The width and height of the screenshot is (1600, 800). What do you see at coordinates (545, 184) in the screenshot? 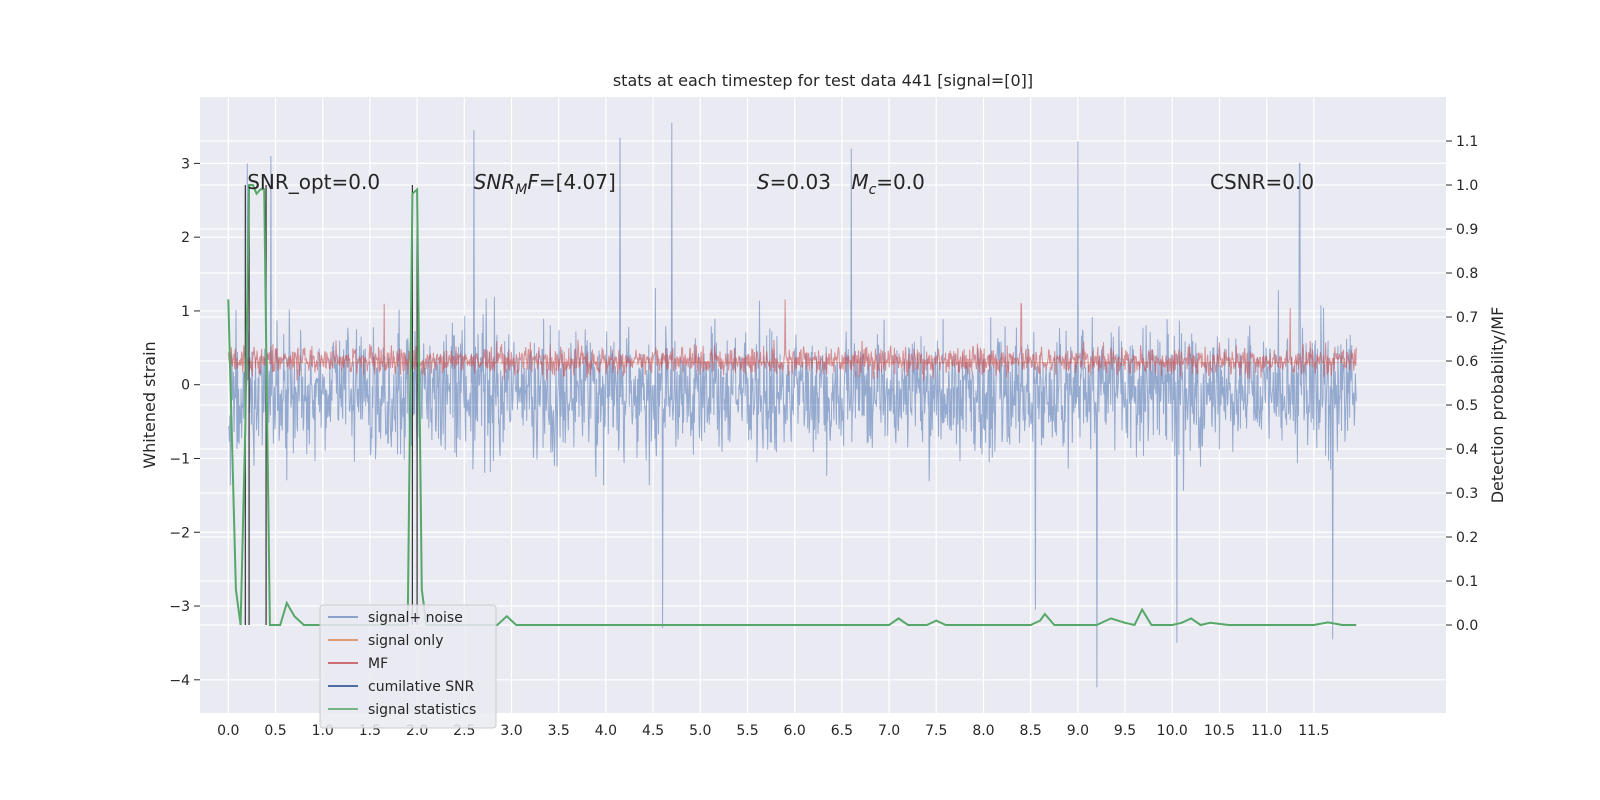
I see `annotation: SNRMF=[4.07]` at bounding box center [545, 184].